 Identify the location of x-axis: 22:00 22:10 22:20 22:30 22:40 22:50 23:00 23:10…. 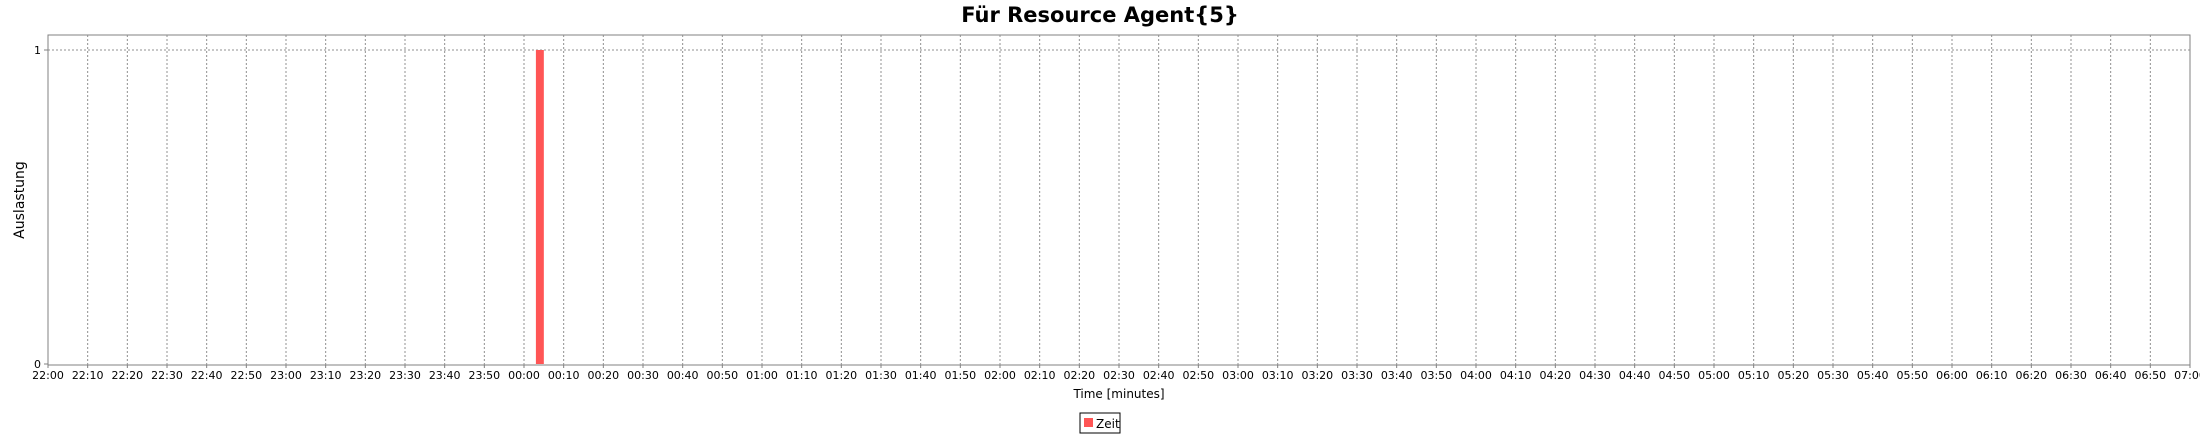
(1116, 373).